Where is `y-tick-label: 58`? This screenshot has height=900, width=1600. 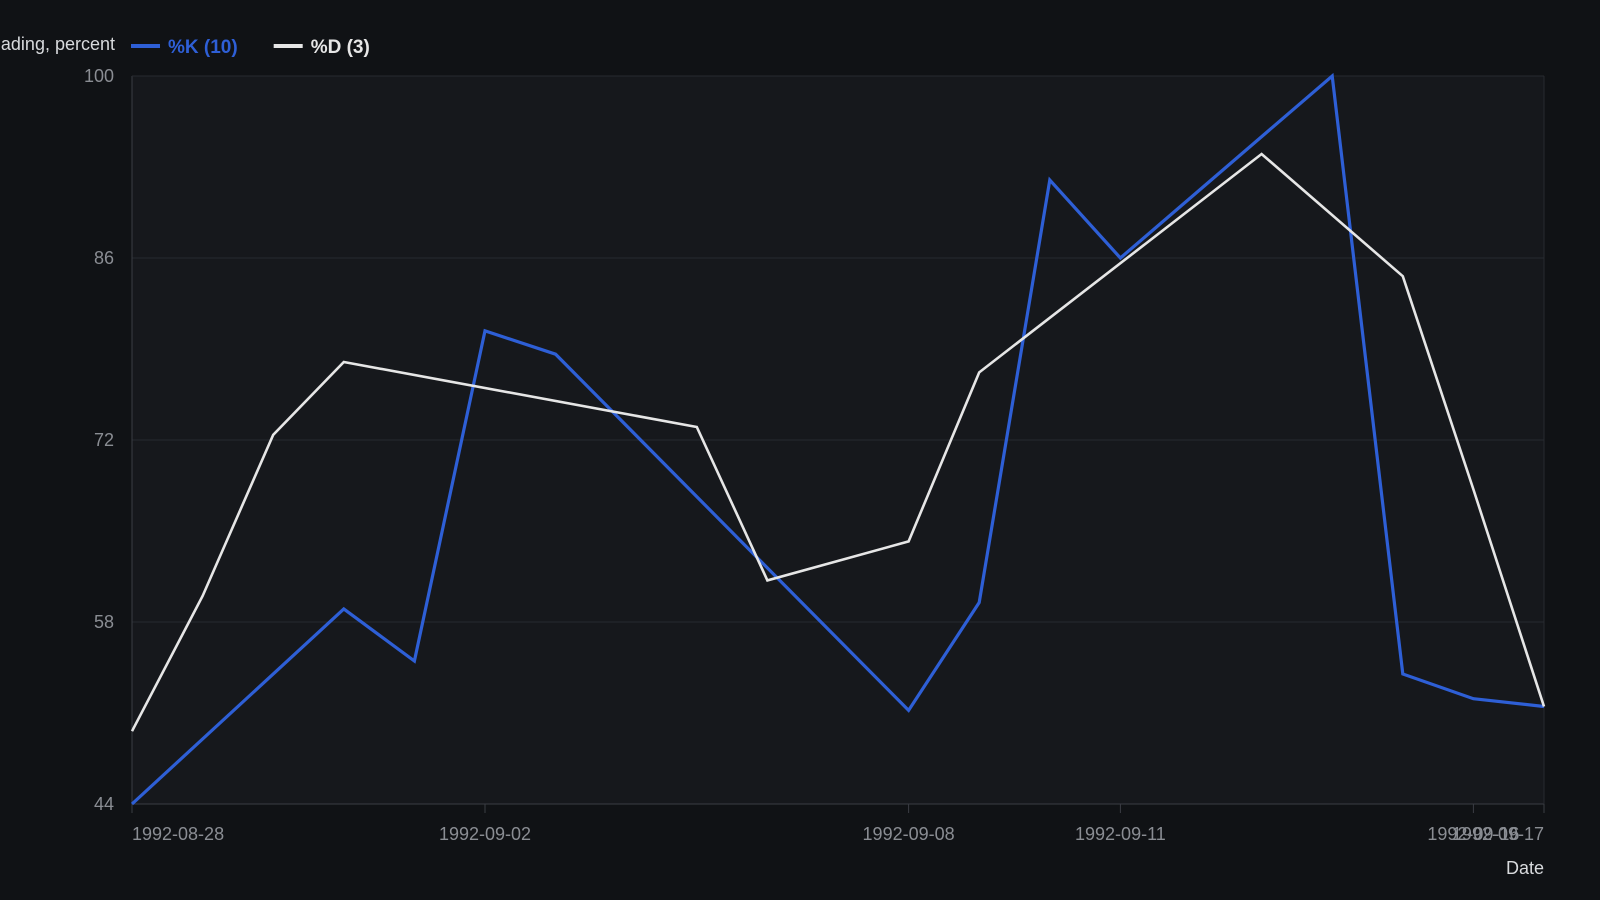 y-tick-label: 58 is located at coordinates (104, 622).